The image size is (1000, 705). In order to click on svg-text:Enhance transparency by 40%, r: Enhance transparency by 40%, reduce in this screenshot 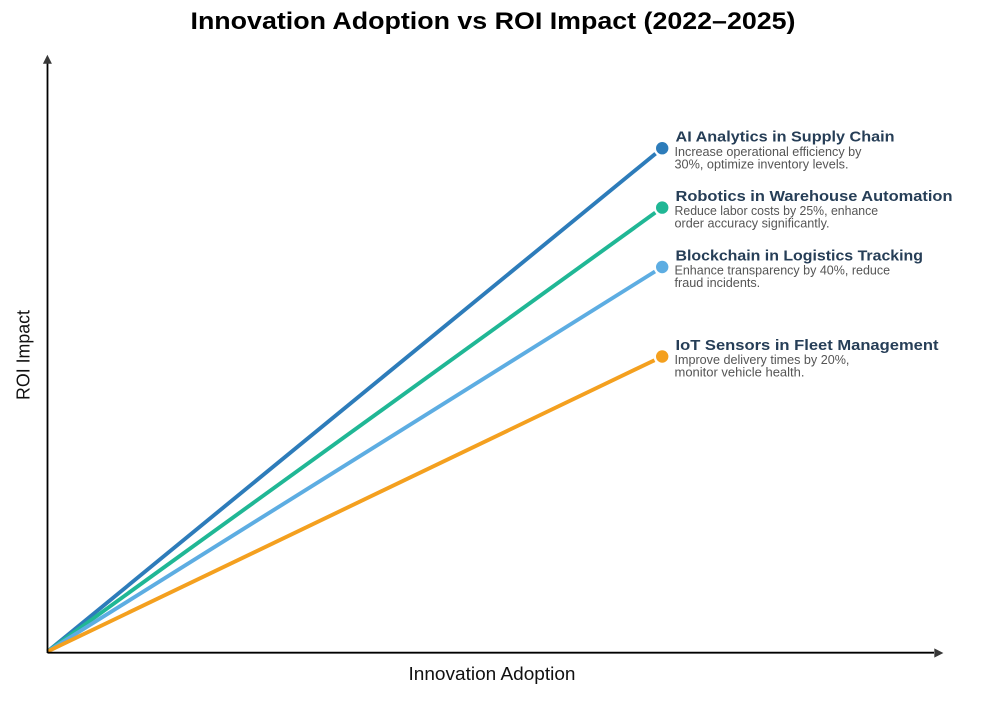, I will do `click(783, 270)`.